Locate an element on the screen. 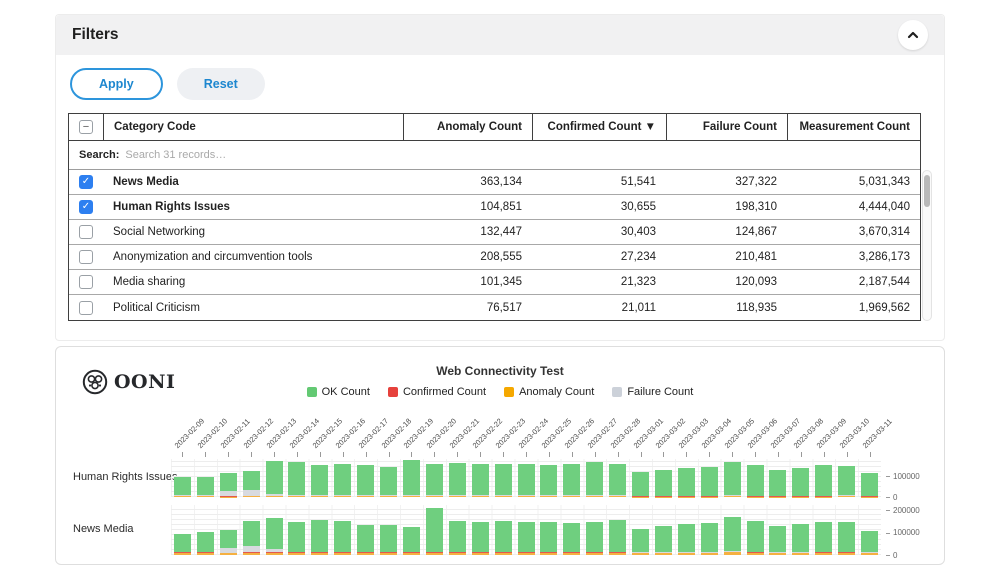  legend-item: Confirmed Count is located at coordinates (436, 392).